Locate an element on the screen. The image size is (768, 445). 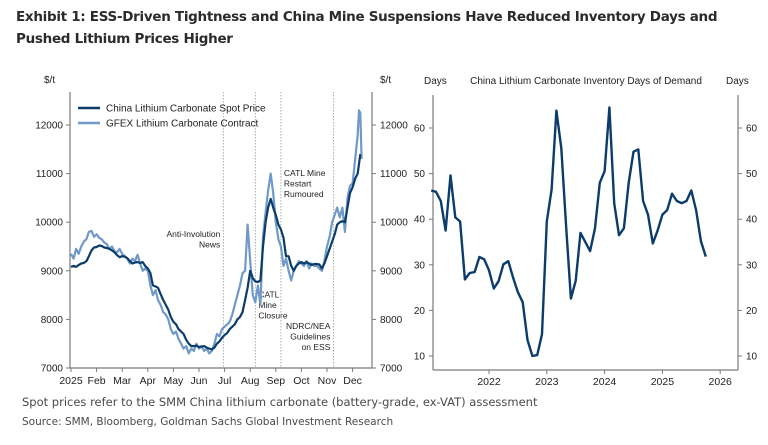
event-annotation-line: Mine is located at coordinates (267, 305).